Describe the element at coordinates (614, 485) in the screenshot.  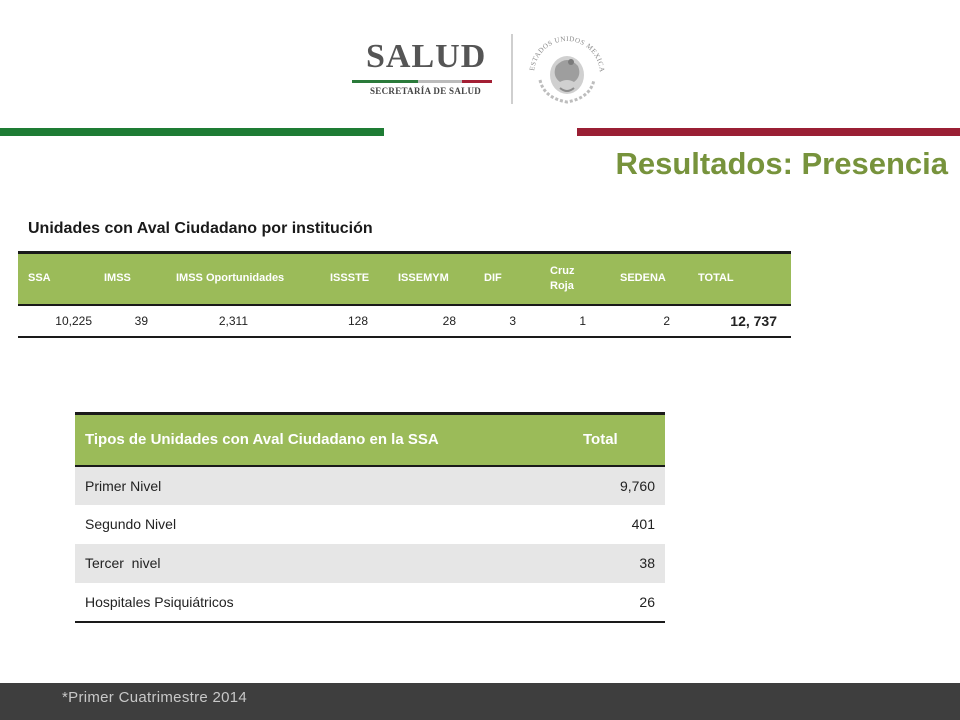
I see `row-value: 9,760` at that location.